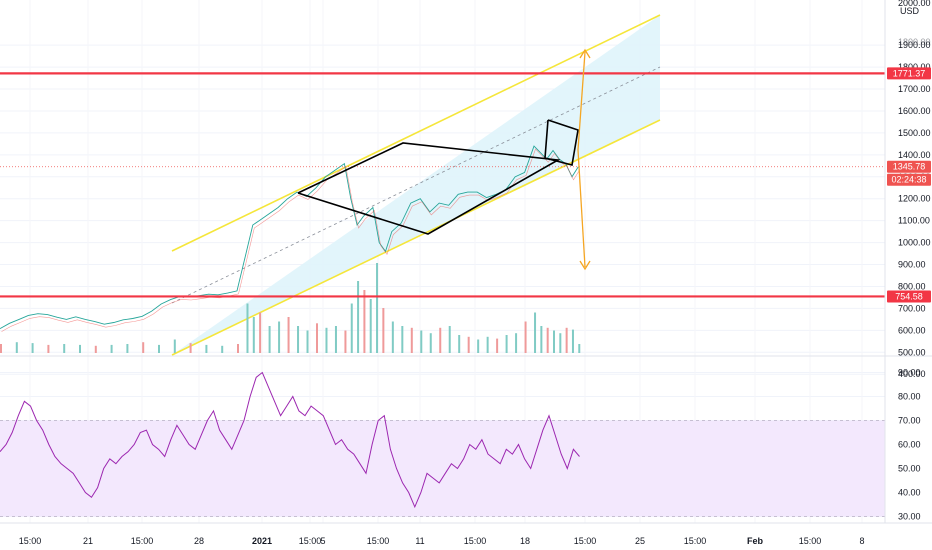 The image size is (932, 550). I want to click on time-tick-label: 11, so click(419, 541).